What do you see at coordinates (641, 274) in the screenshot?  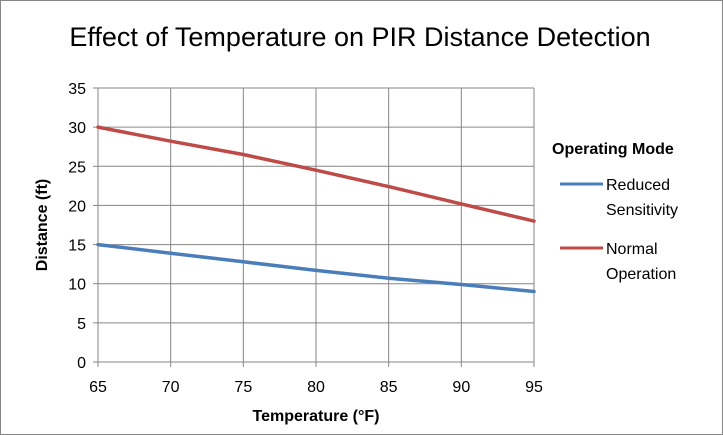 I see `legend-label: Operation` at bounding box center [641, 274].